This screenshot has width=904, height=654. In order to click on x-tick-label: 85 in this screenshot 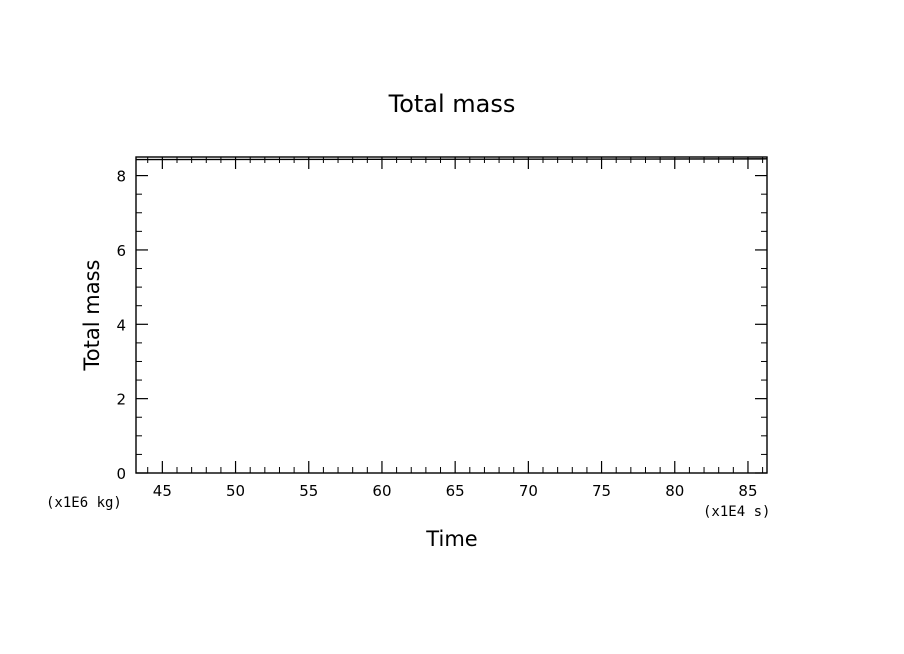, I will do `click(747, 491)`.